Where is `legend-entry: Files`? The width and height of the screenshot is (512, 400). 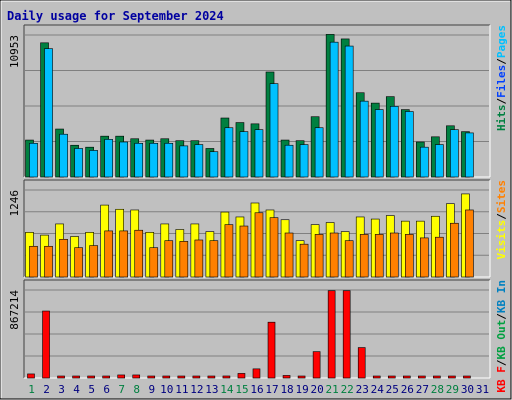
legend-entry: Files is located at coordinates (501, 81).